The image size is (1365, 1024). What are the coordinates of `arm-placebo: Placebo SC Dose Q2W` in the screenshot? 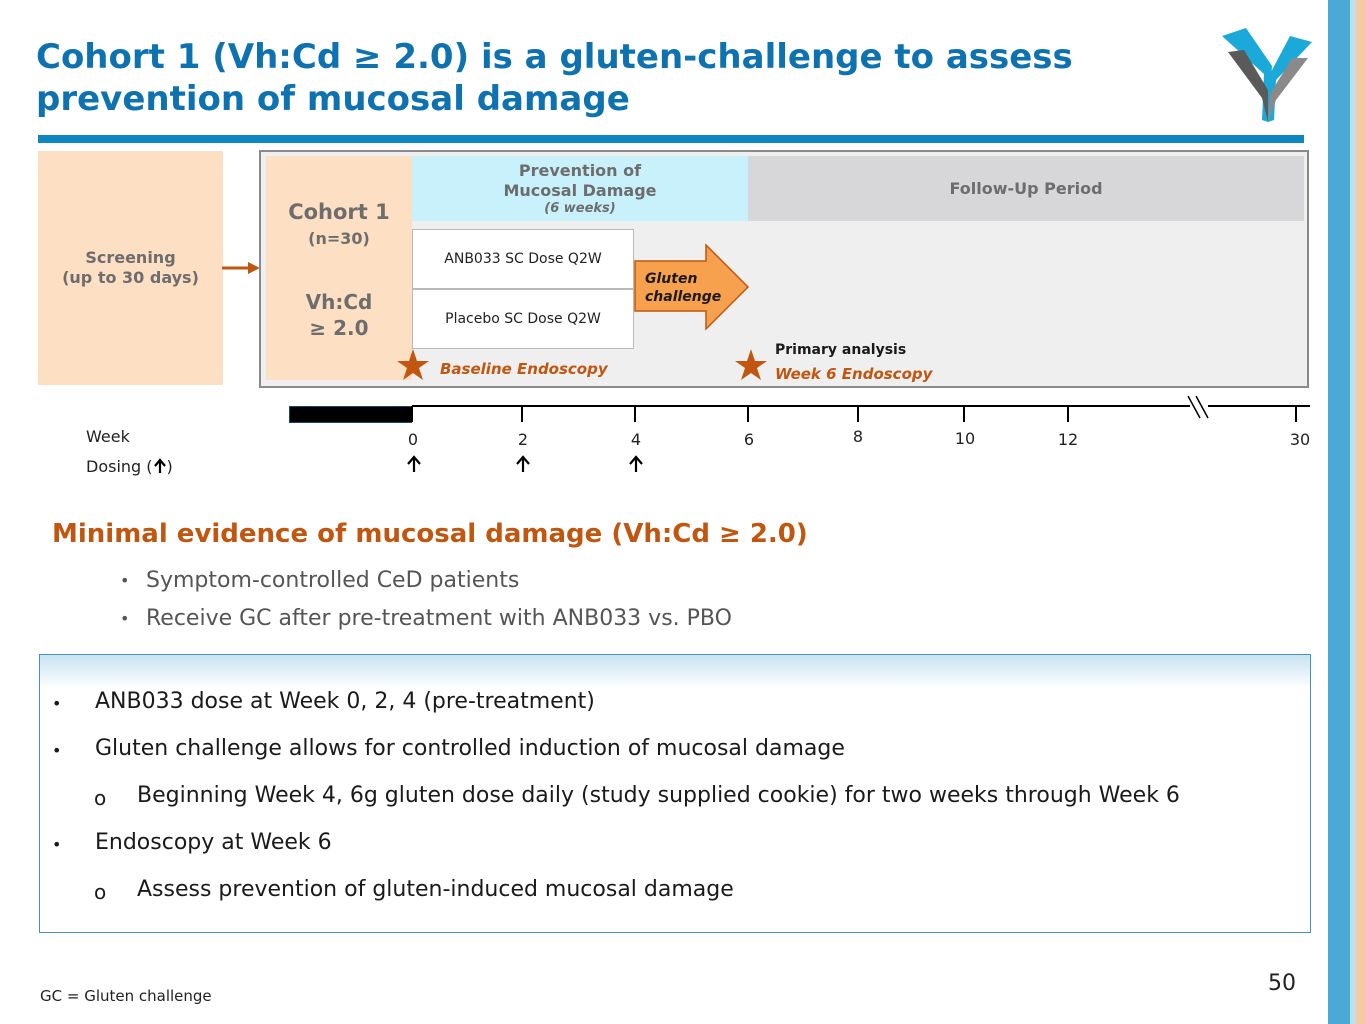 It's located at (523, 319).